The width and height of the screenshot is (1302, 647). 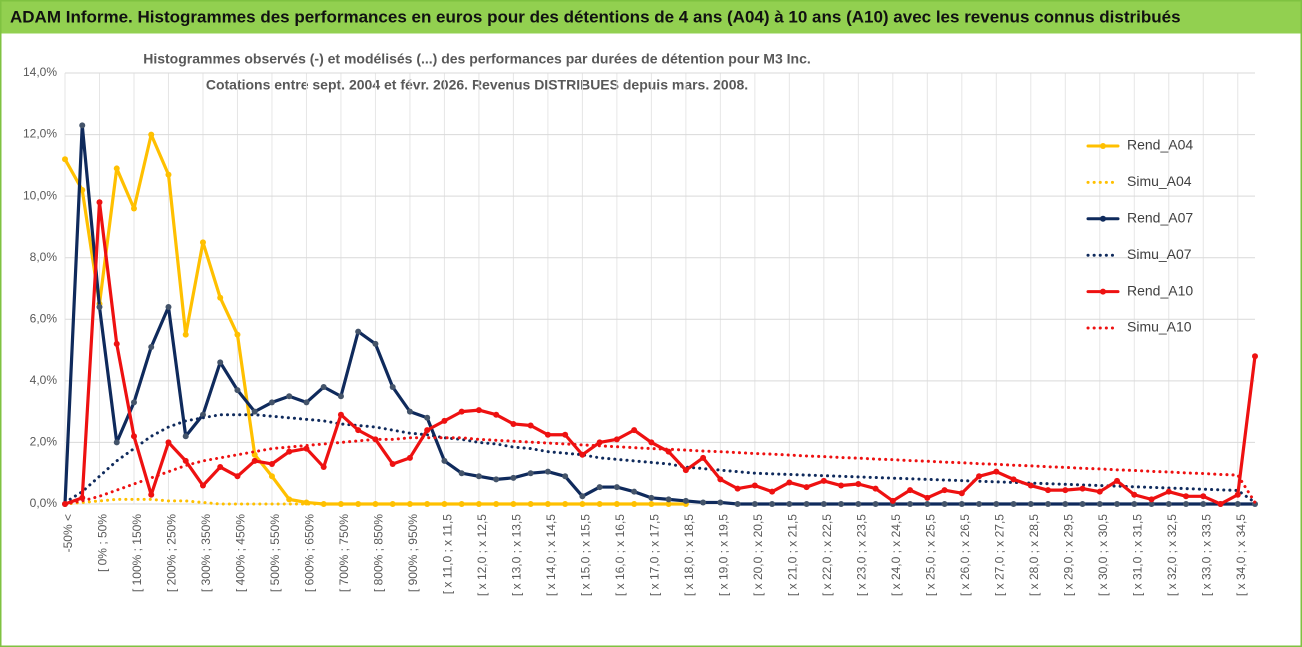 I want to click on x-tick-label: [ x 26,0 ; x 26,5, so click(x=965, y=555).